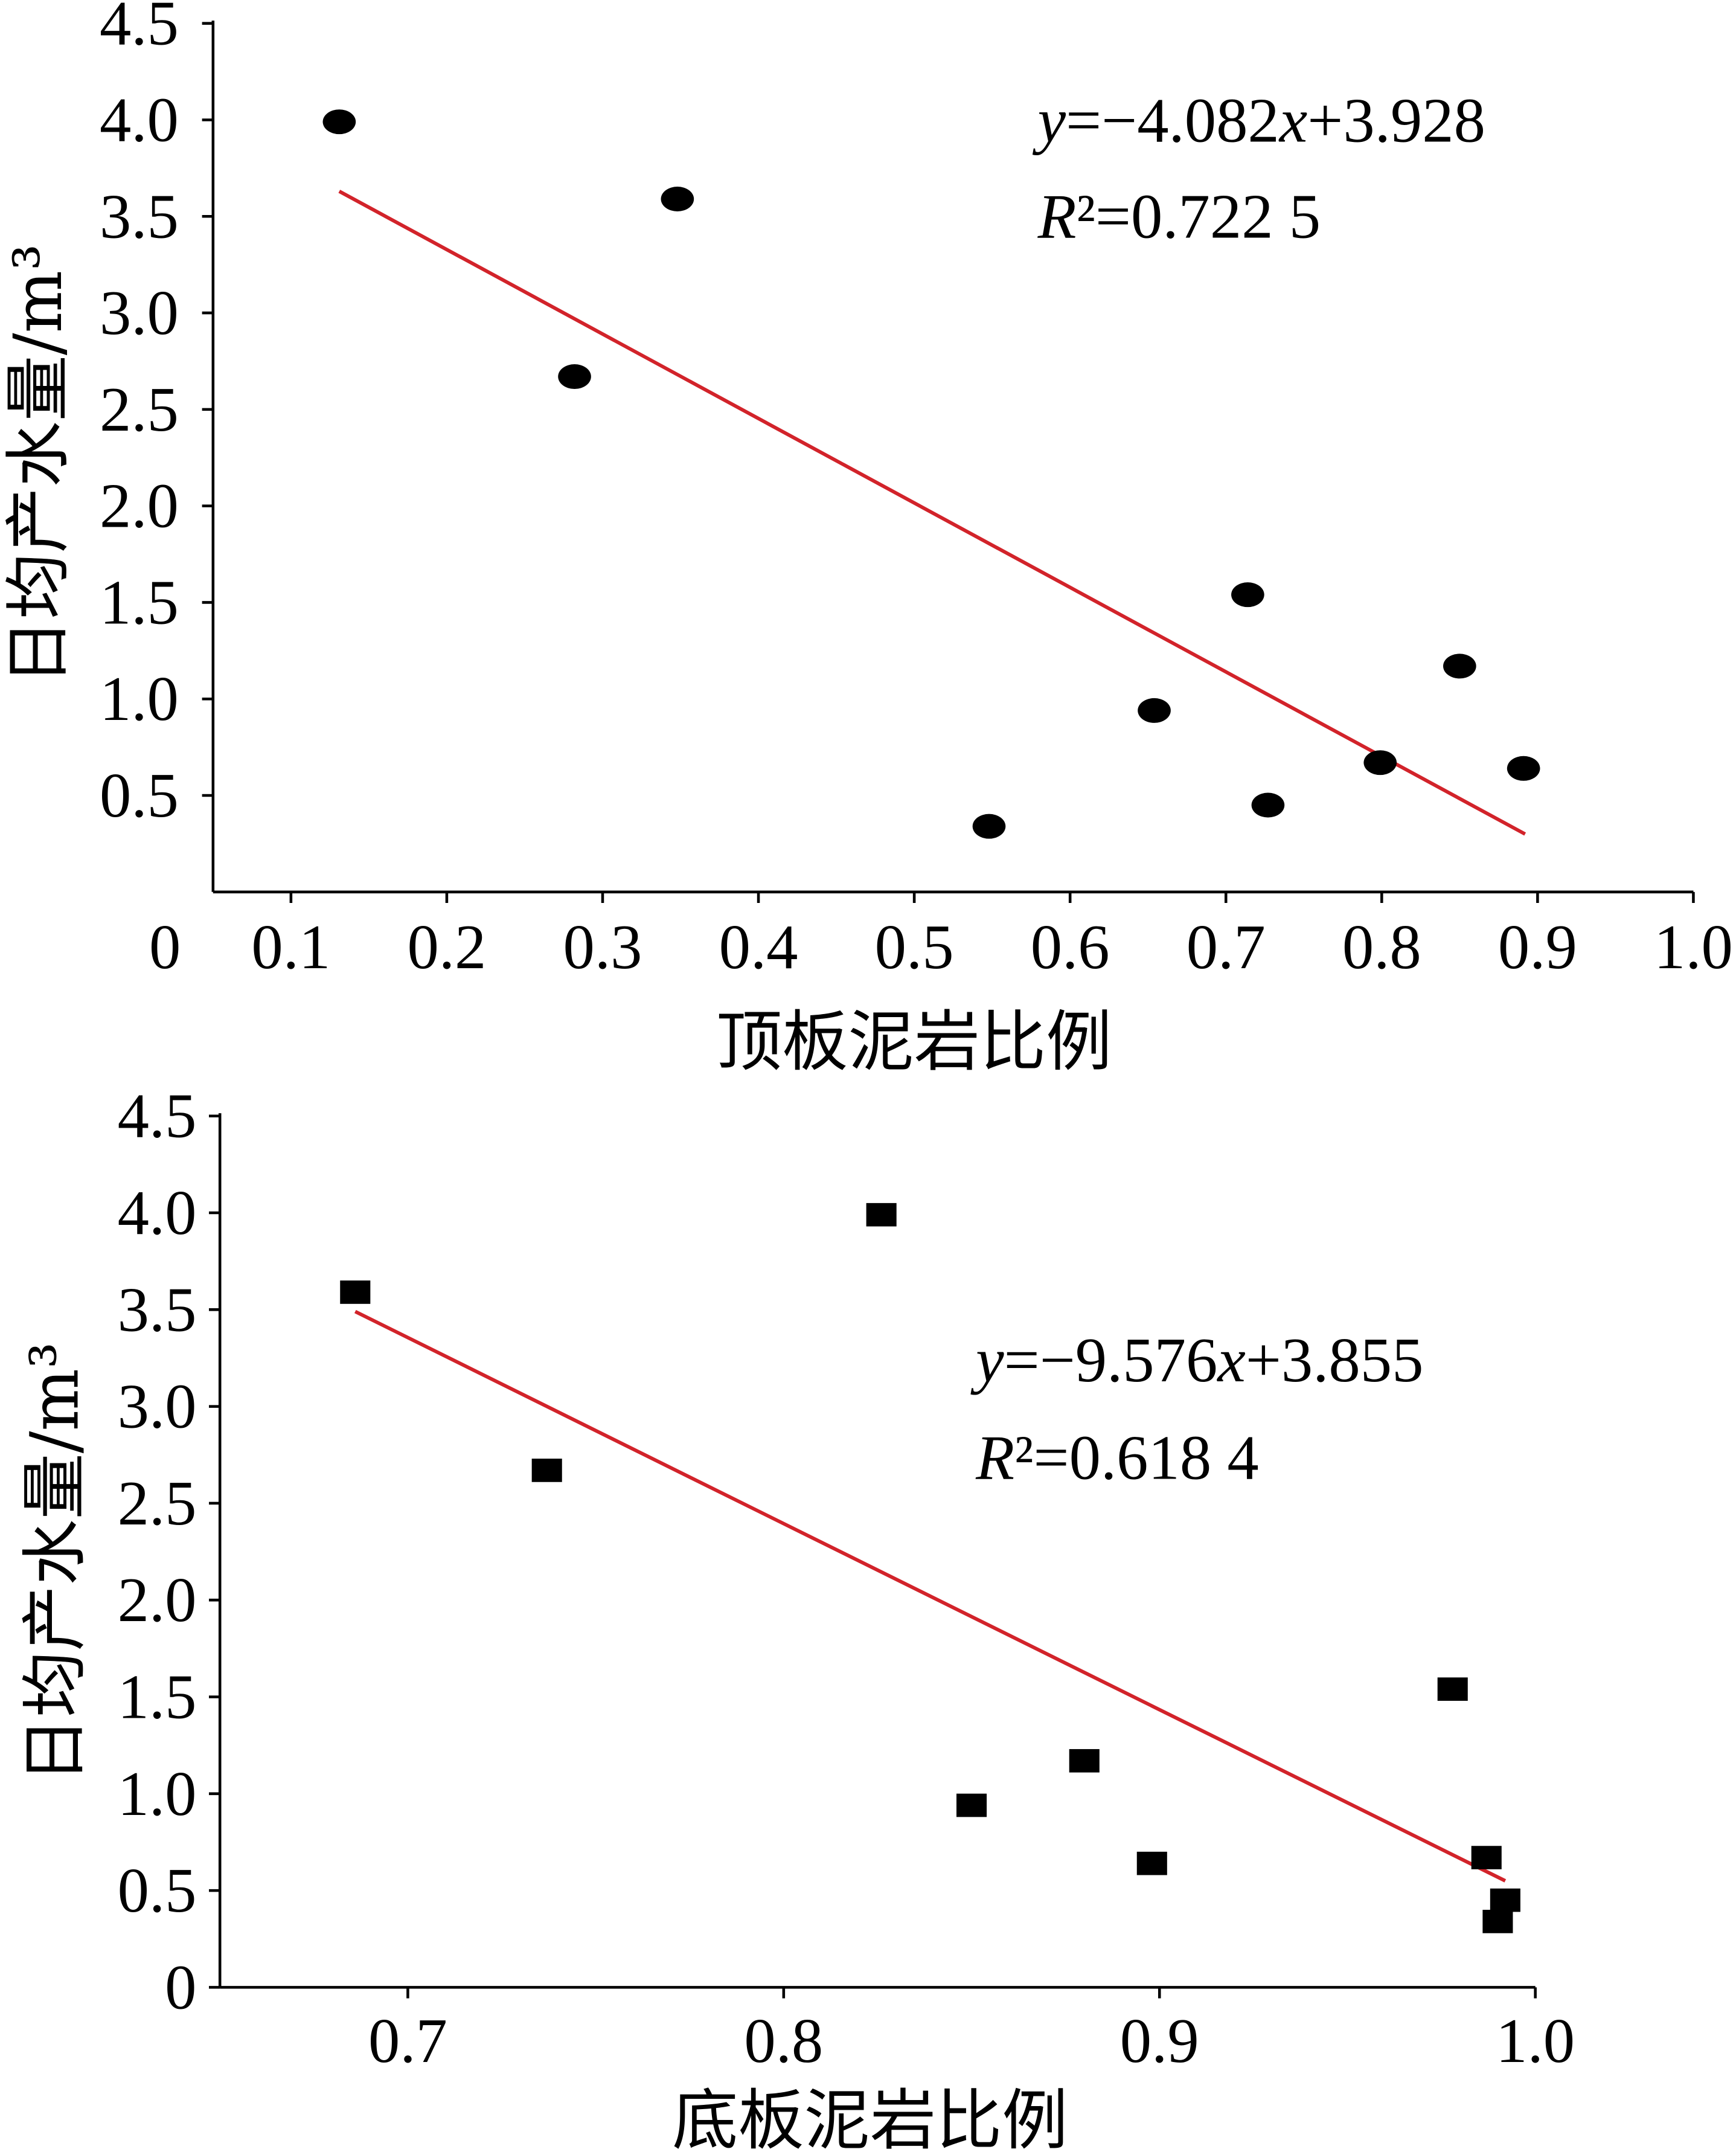 This screenshot has width=1736, height=2155. What do you see at coordinates (1259, 120) in the screenshot?
I see `regression-equation: y=−4.082x+3.928` at bounding box center [1259, 120].